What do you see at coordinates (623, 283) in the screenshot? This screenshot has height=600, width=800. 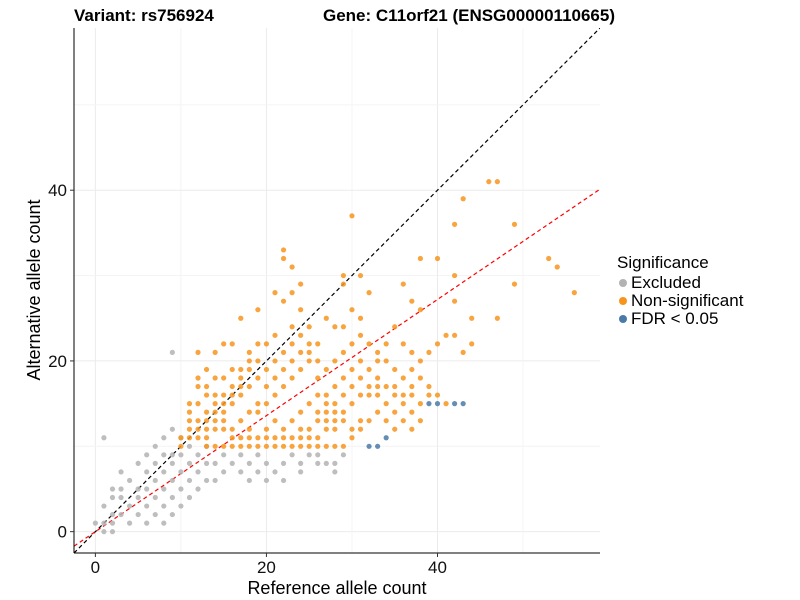 I see `legend-dot-excluded` at bounding box center [623, 283].